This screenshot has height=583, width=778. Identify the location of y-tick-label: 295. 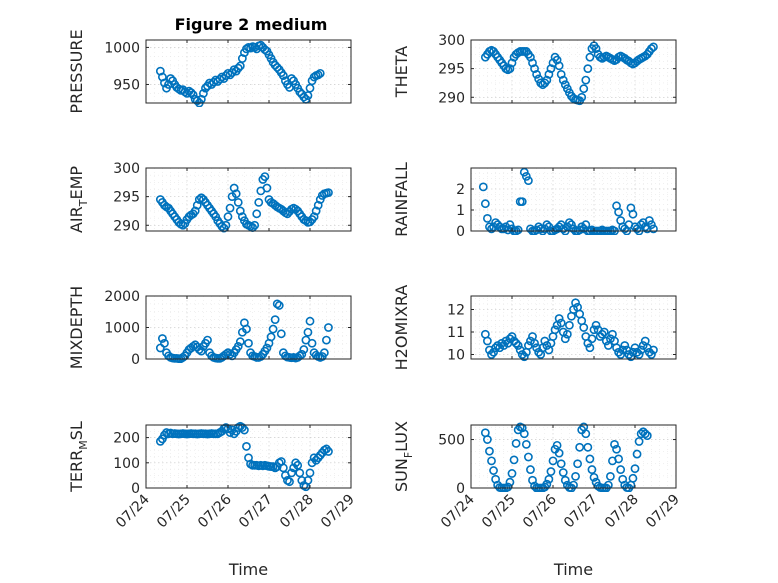
(451, 70).